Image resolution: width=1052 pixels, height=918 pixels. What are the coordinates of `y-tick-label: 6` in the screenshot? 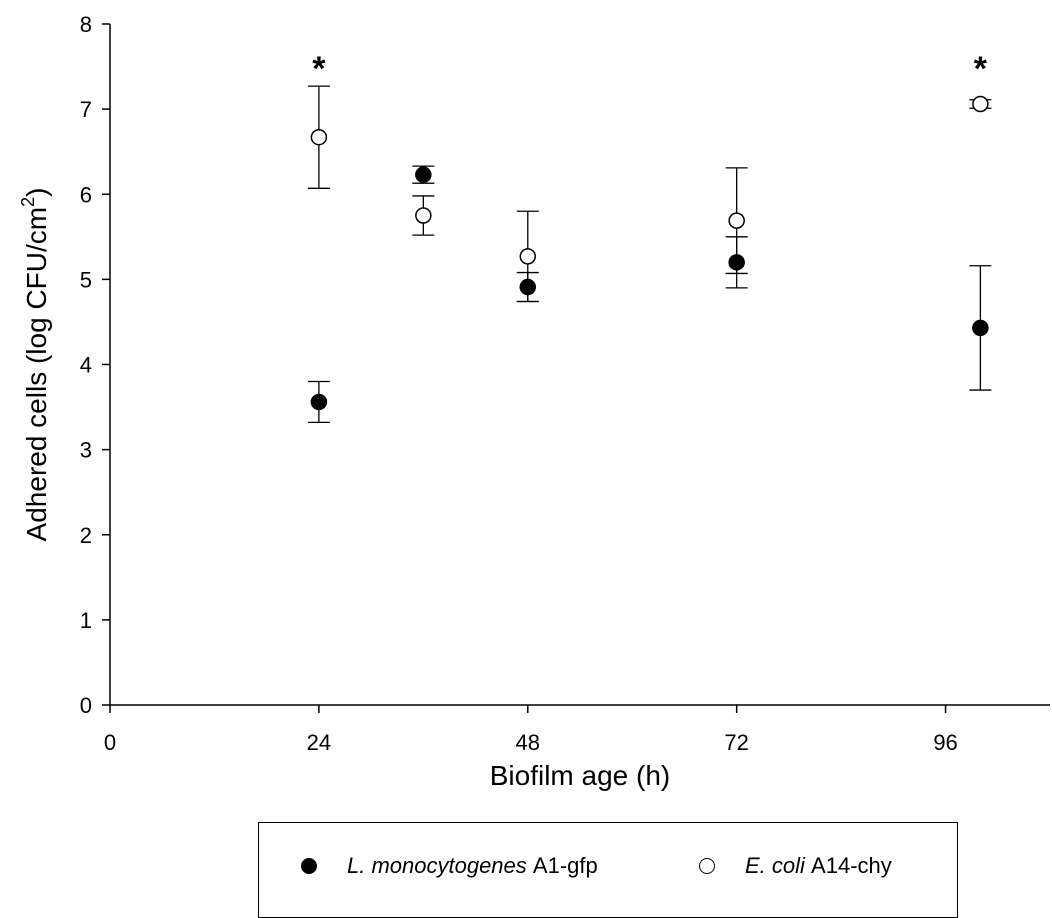 It's located at (86, 194).